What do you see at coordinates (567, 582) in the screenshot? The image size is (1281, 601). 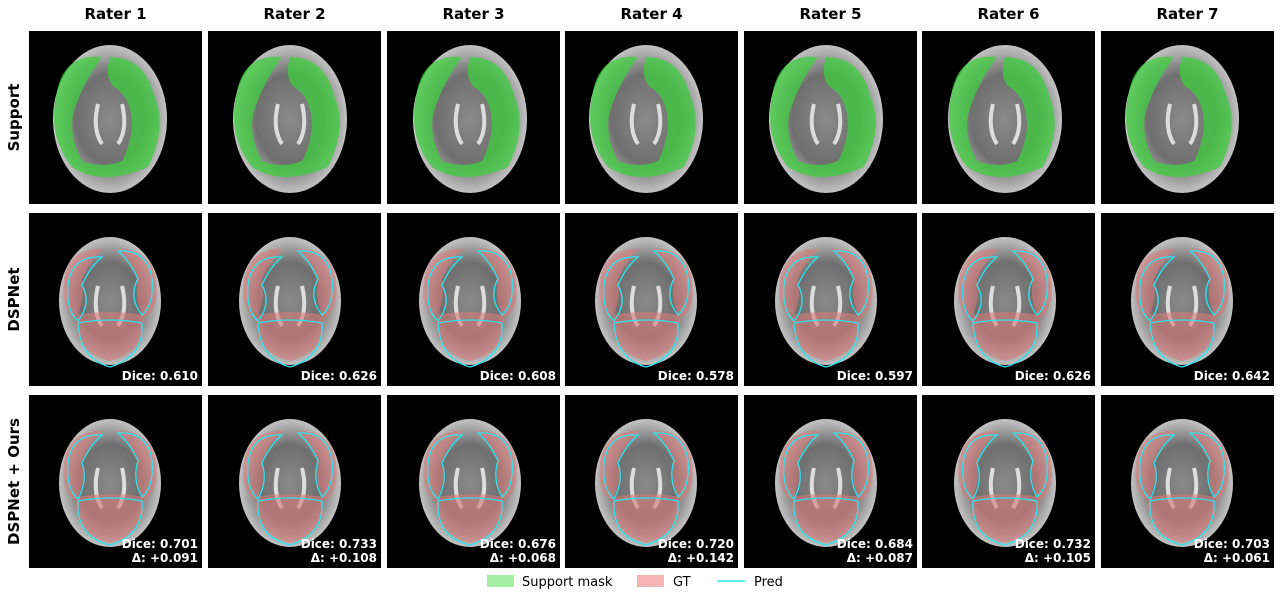 I see `legend-label: Support mask` at bounding box center [567, 582].